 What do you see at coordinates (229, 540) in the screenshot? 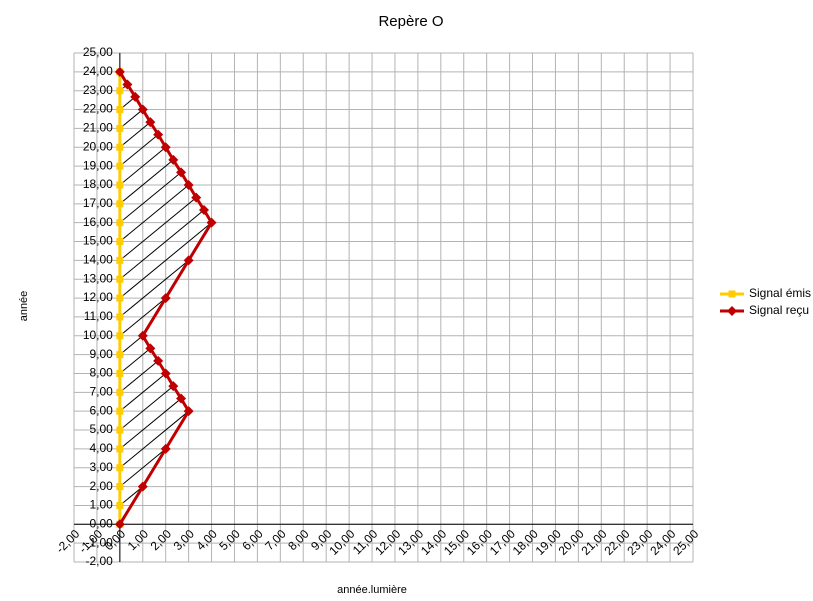
I see `x-tick-label: 5,00` at bounding box center [229, 540].